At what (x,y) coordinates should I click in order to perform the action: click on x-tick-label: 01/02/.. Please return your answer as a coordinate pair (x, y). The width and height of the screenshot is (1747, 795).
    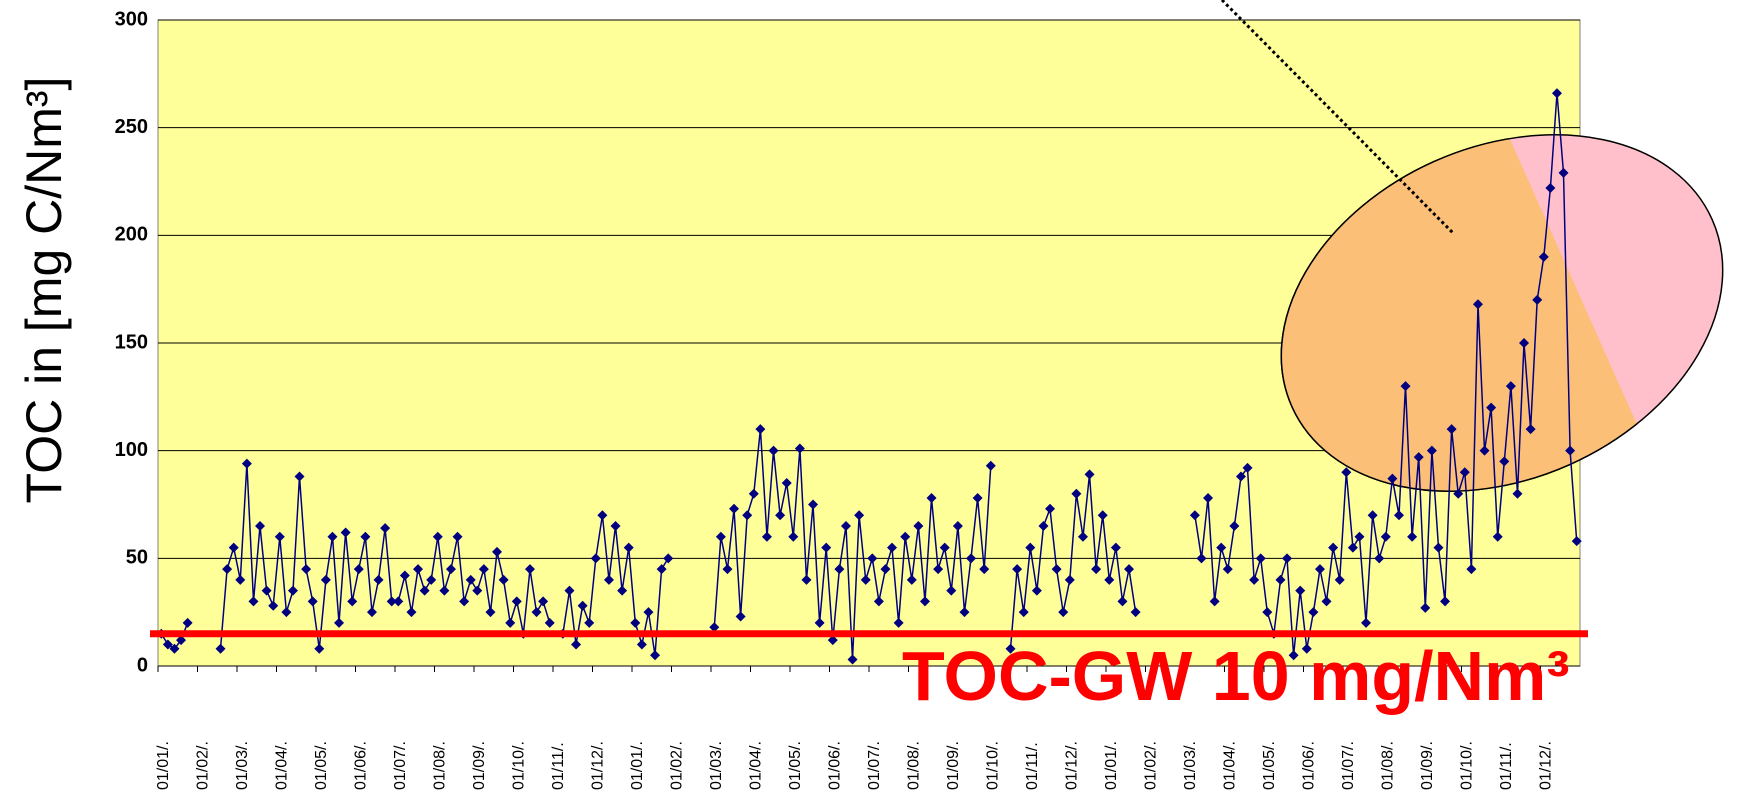
    Looking at the image, I should click on (1151, 765).